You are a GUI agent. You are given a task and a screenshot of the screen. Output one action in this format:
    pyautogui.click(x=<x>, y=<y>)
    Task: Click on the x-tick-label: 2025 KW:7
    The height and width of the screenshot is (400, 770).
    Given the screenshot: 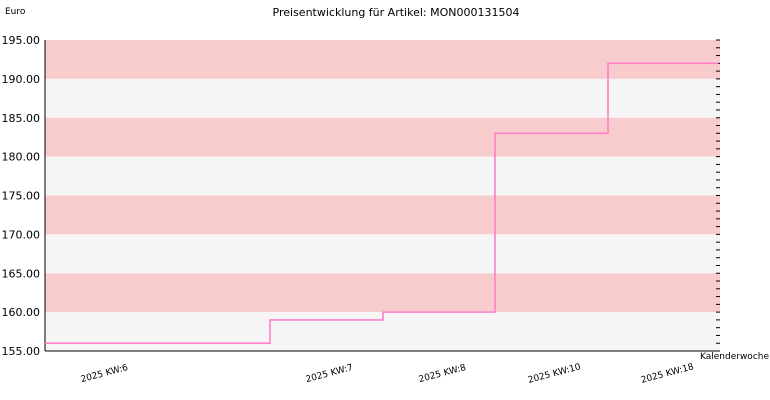 What is the action you would take?
    pyautogui.click(x=329, y=374)
    